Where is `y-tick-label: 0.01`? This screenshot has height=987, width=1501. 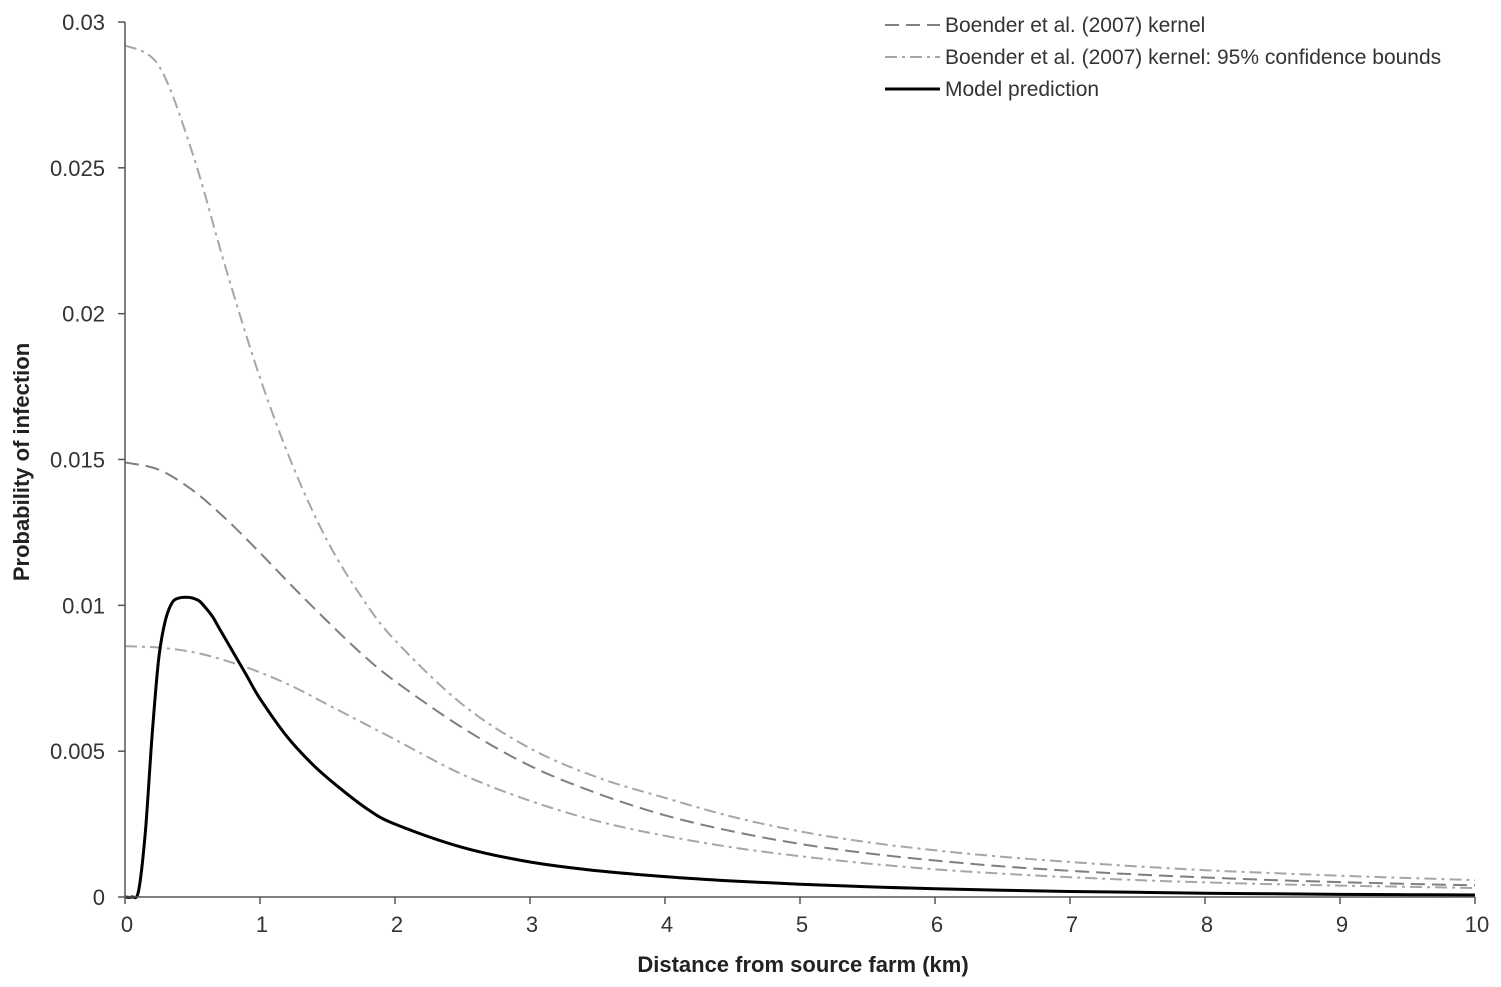
y-tick-label: 0.01 is located at coordinates (83, 605).